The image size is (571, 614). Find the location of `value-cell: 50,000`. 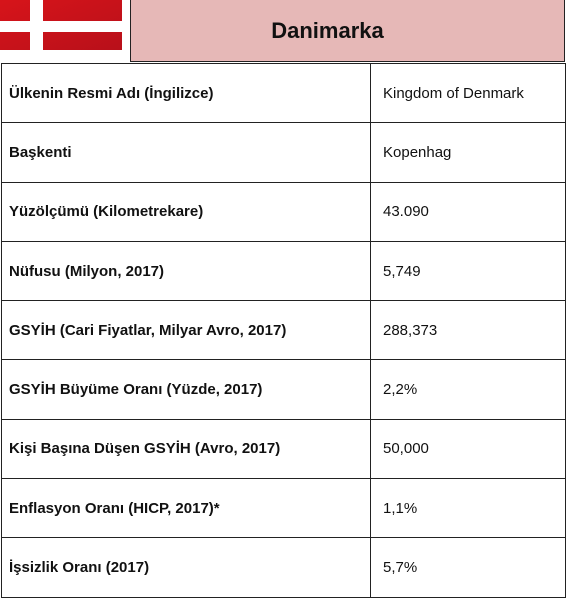

value-cell: 50,000 is located at coordinates (468, 449).